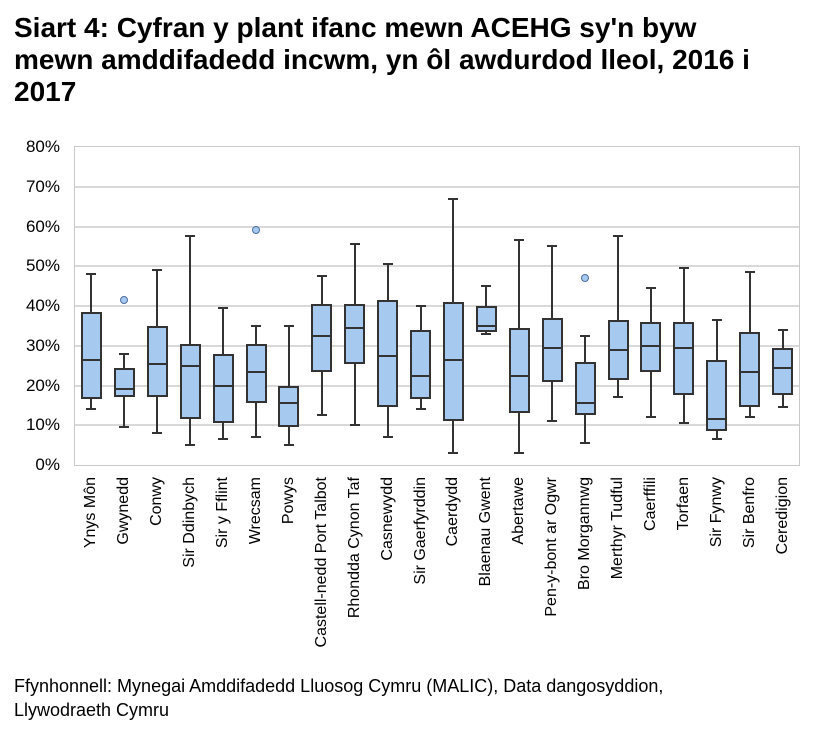  Describe the element at coordinates (42, 266) in the screenshot. I see `y-axis-tick-label: 50%` at that location.